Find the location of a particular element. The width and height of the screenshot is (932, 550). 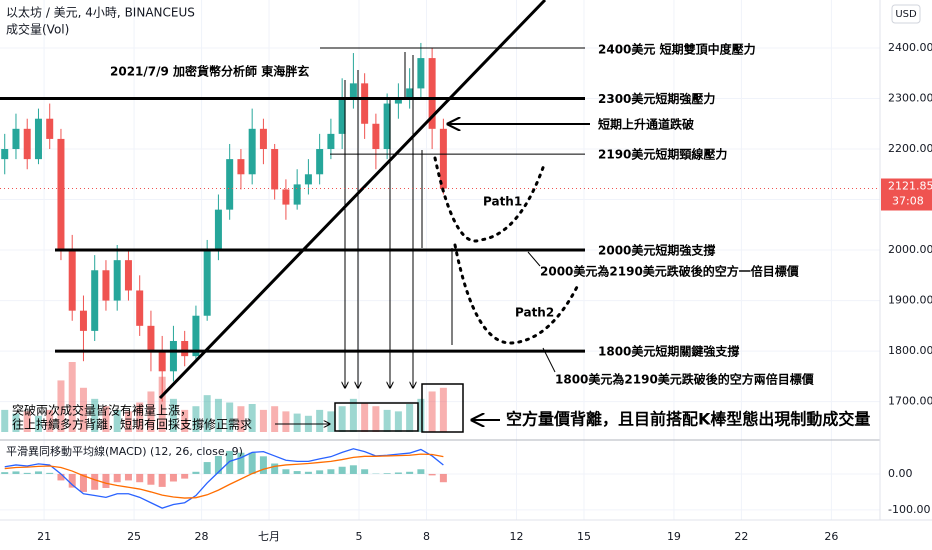

y-tick-label: 2200.00 is located at coordinates (910, 148).